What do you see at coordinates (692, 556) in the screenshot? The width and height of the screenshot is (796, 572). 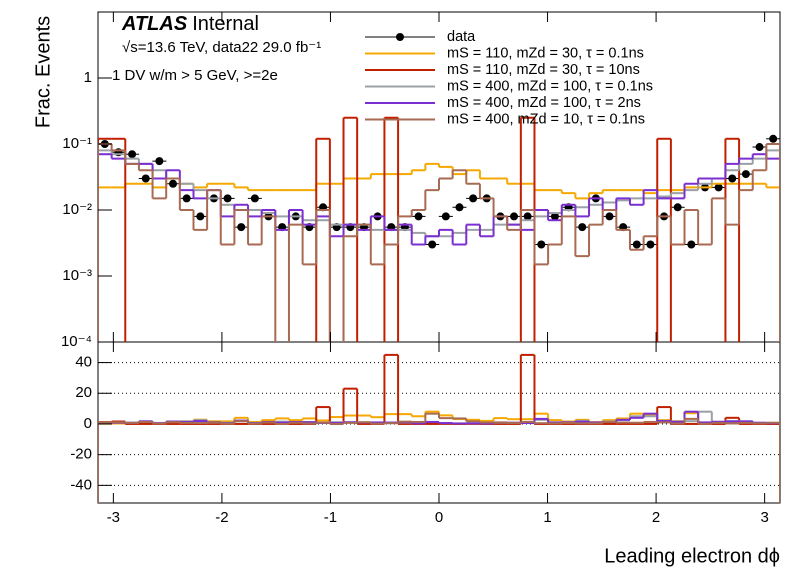 I see `x-axis-label: Leading electron dϕ` at bounding box center [692, 556].